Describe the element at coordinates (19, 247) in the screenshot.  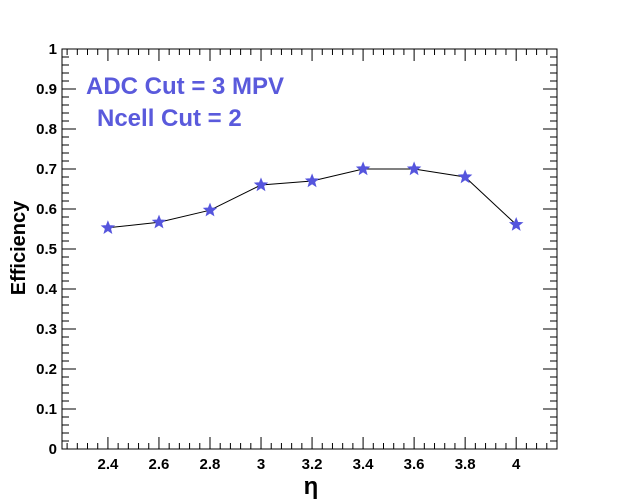
I see `y-axis-title: Efficiency` at that location.